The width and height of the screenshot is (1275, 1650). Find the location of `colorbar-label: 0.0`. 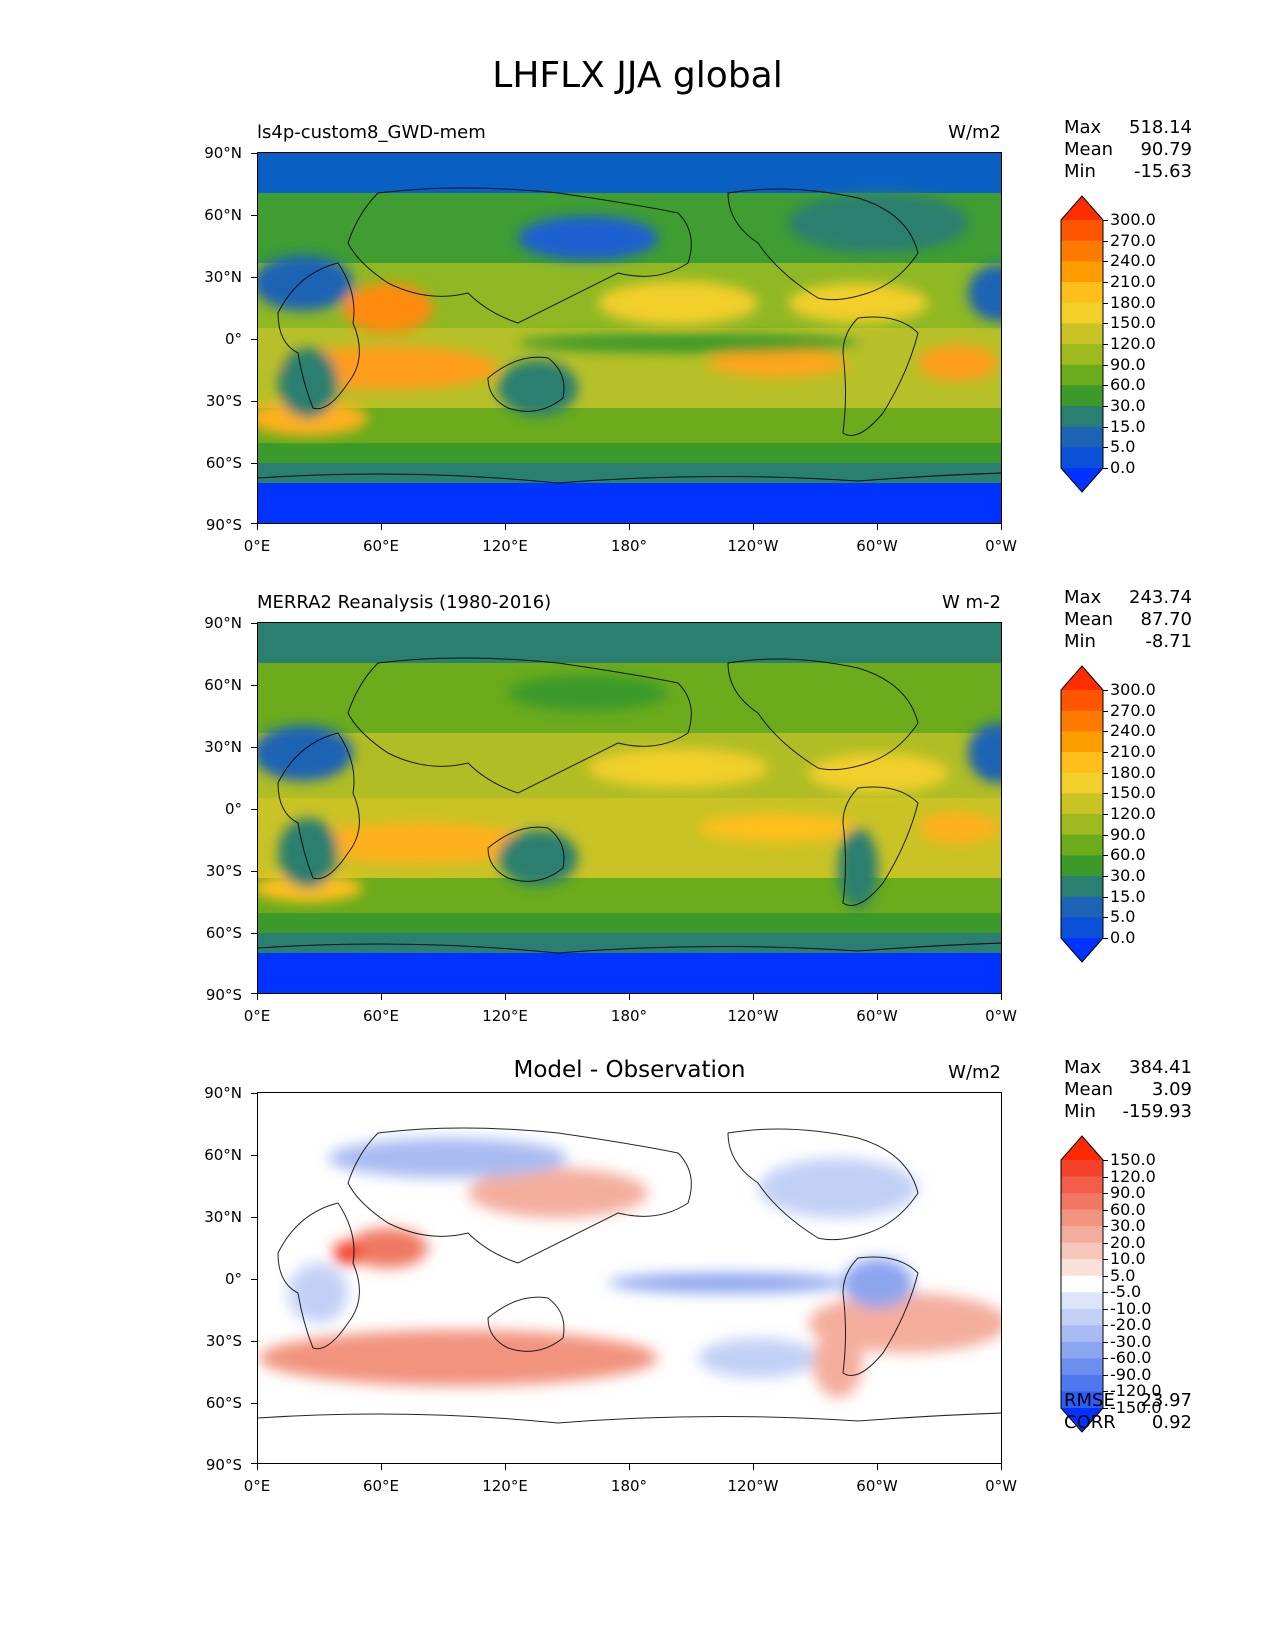

colorbar-label: 0.0 is located at coordinates (1123, 937).